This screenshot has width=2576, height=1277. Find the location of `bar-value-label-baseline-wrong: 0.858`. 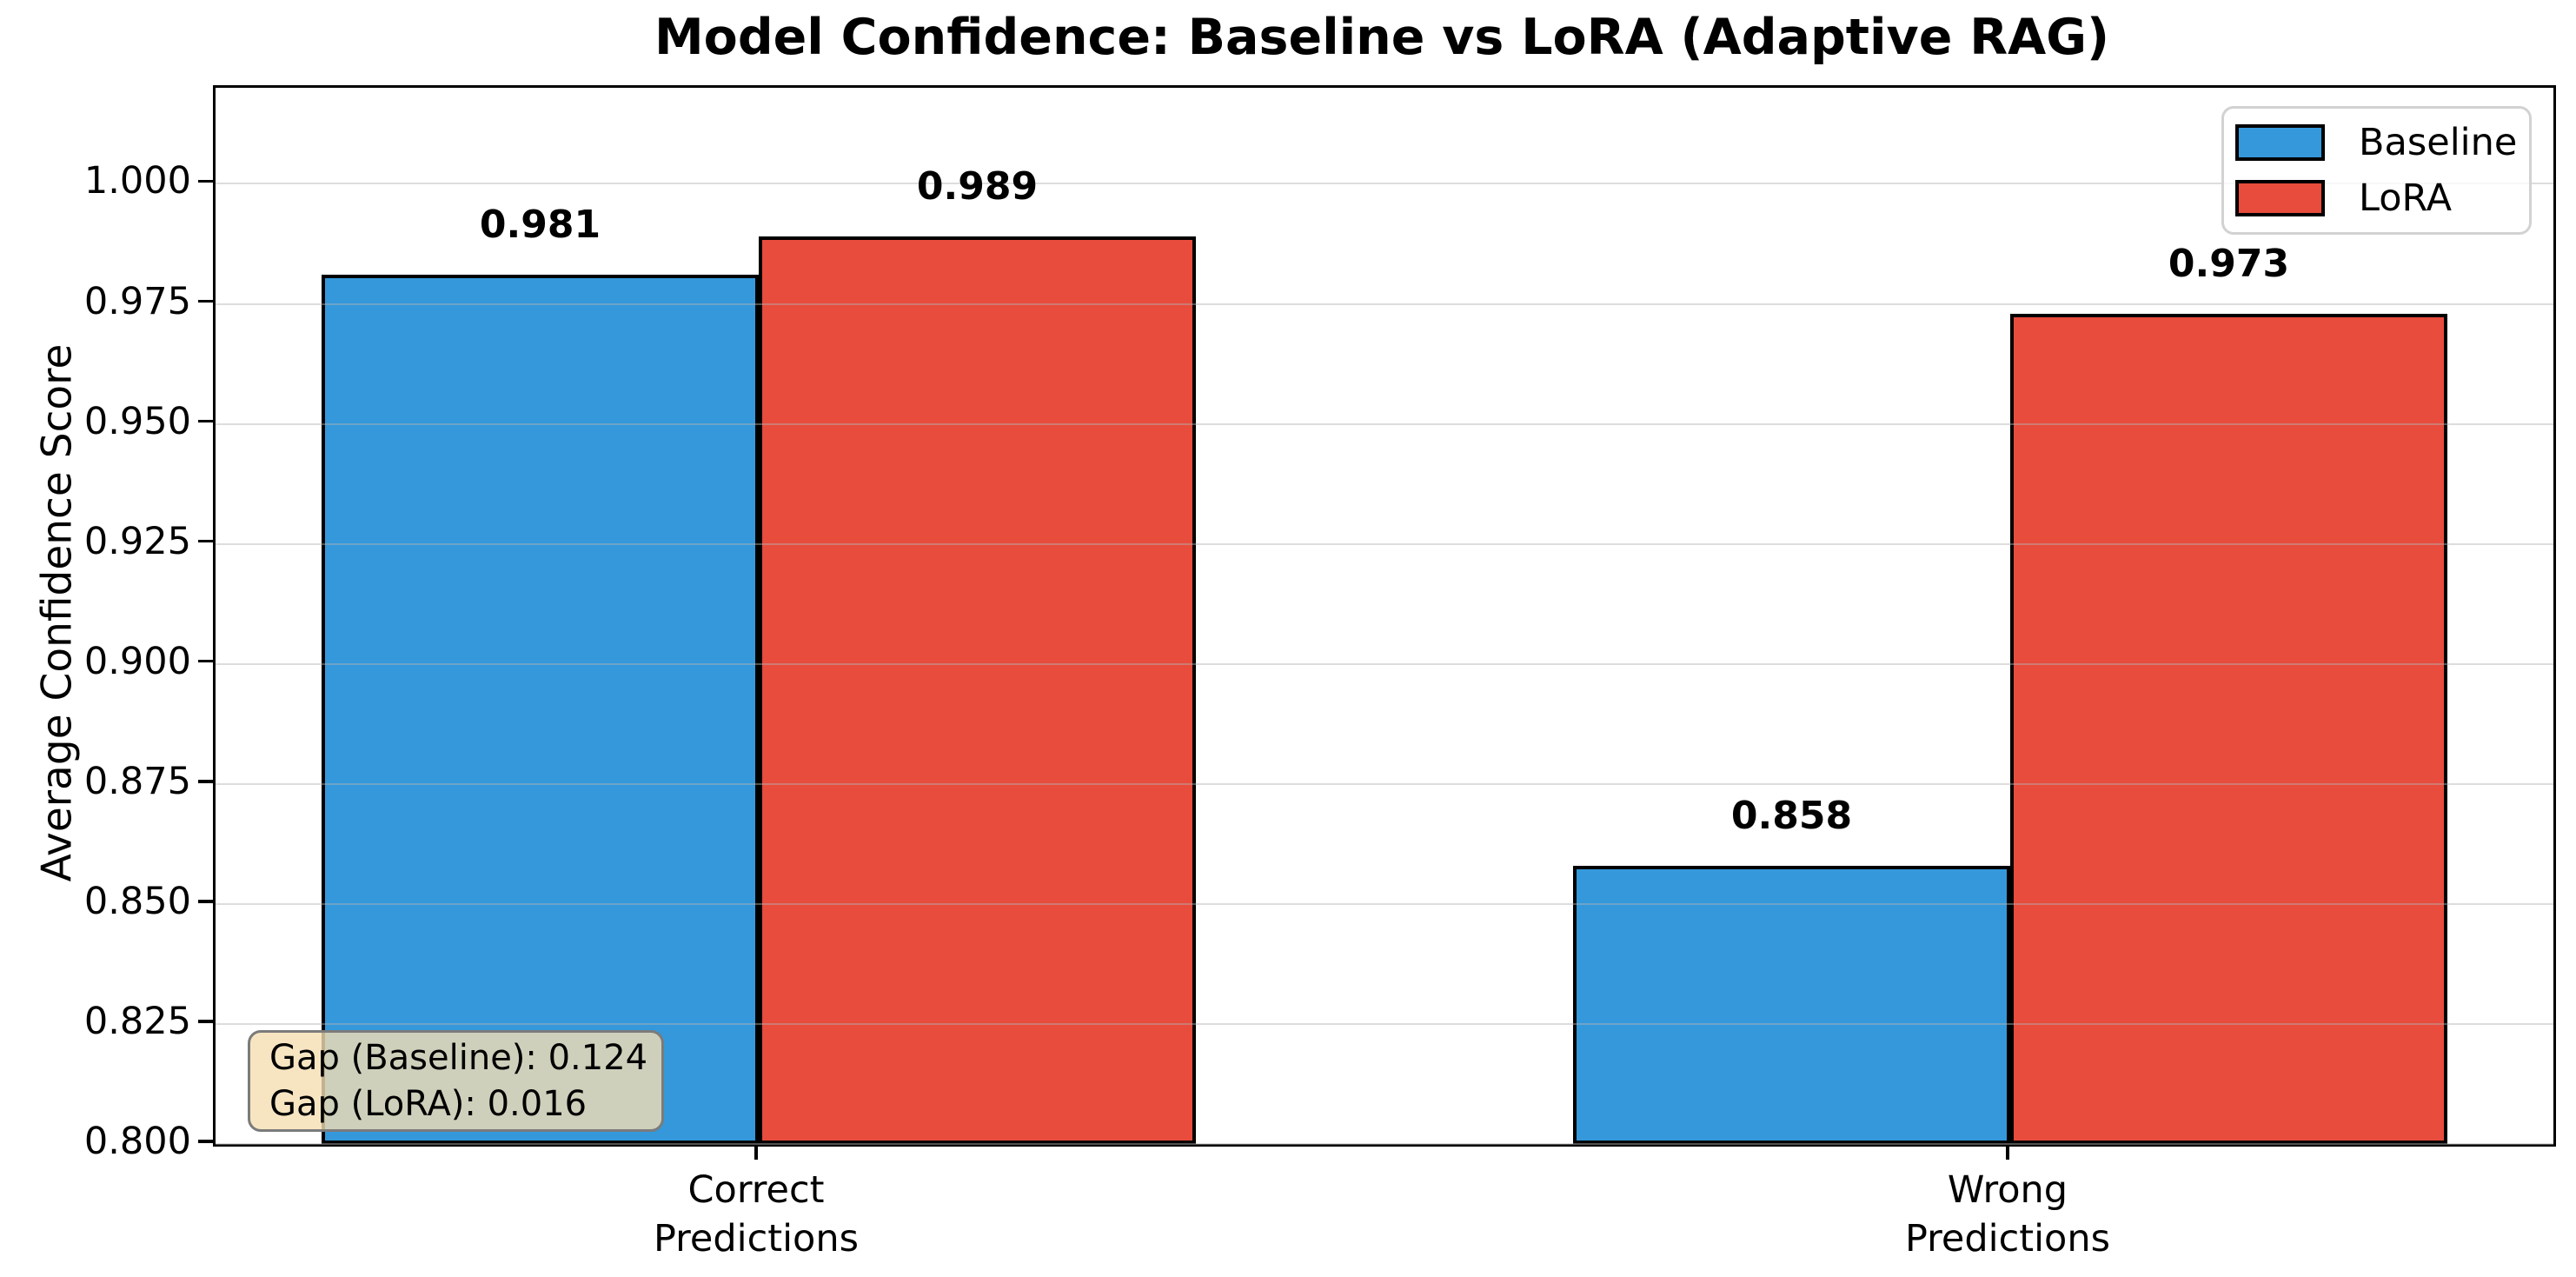

bar-value-label-baseline-wrong: 0.858 is located at coordinates (1792, 816).